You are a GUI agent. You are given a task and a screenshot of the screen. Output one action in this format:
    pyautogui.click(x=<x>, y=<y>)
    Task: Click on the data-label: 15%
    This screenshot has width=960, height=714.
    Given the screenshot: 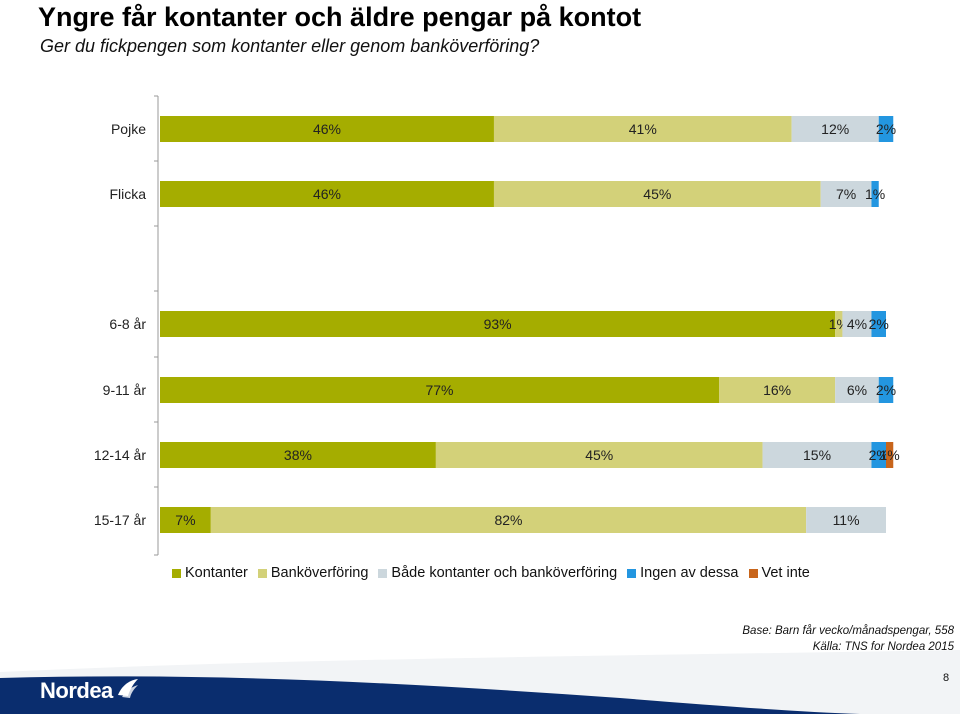 What is the action you would take?
    pyautogui.click(x=817, y=455)
    